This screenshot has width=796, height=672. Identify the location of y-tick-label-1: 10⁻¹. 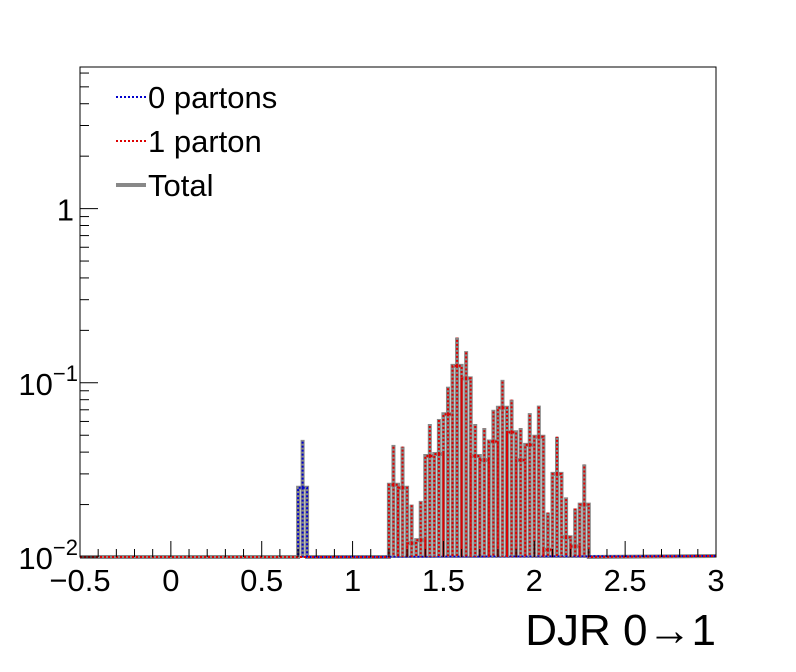
(48, 381).